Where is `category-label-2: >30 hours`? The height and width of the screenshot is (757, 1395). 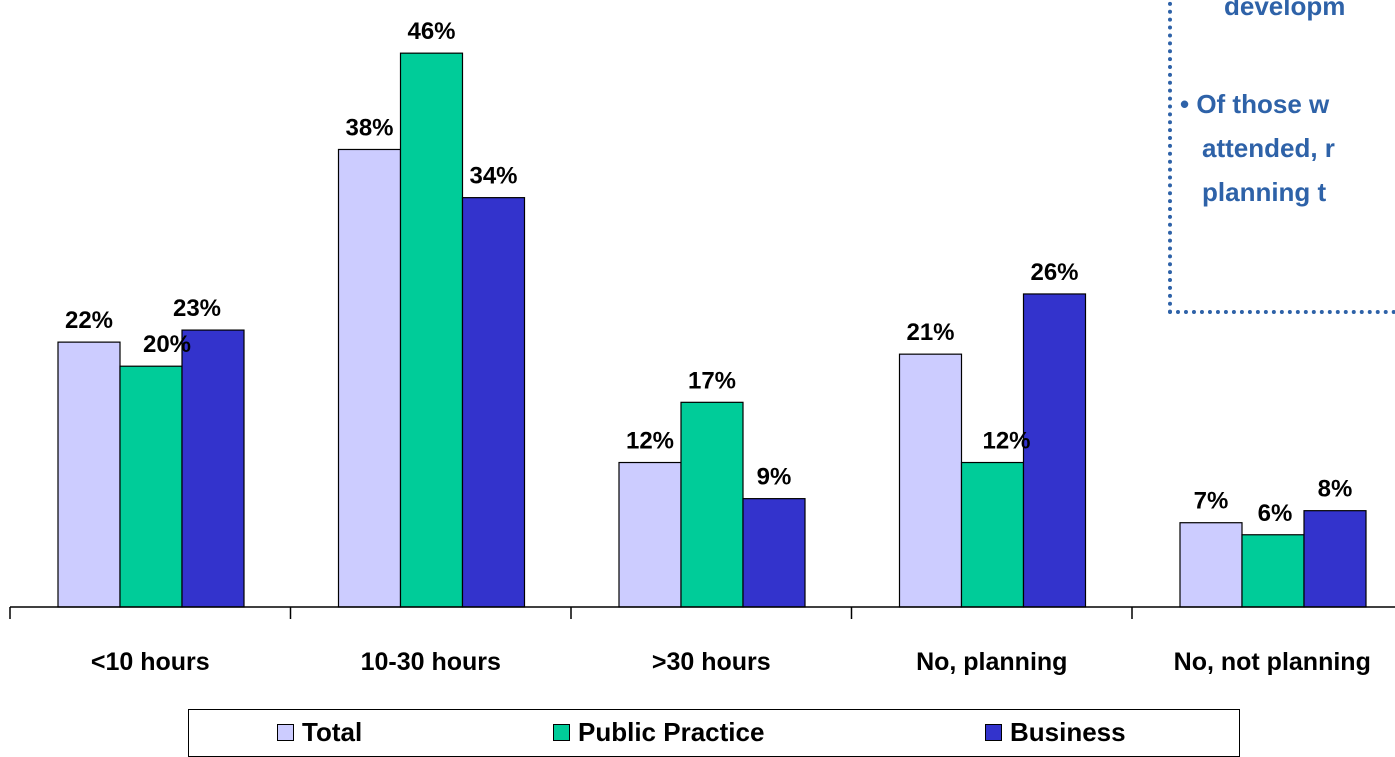 category-label-2: >30 hours is located at coordinates (711, 662).